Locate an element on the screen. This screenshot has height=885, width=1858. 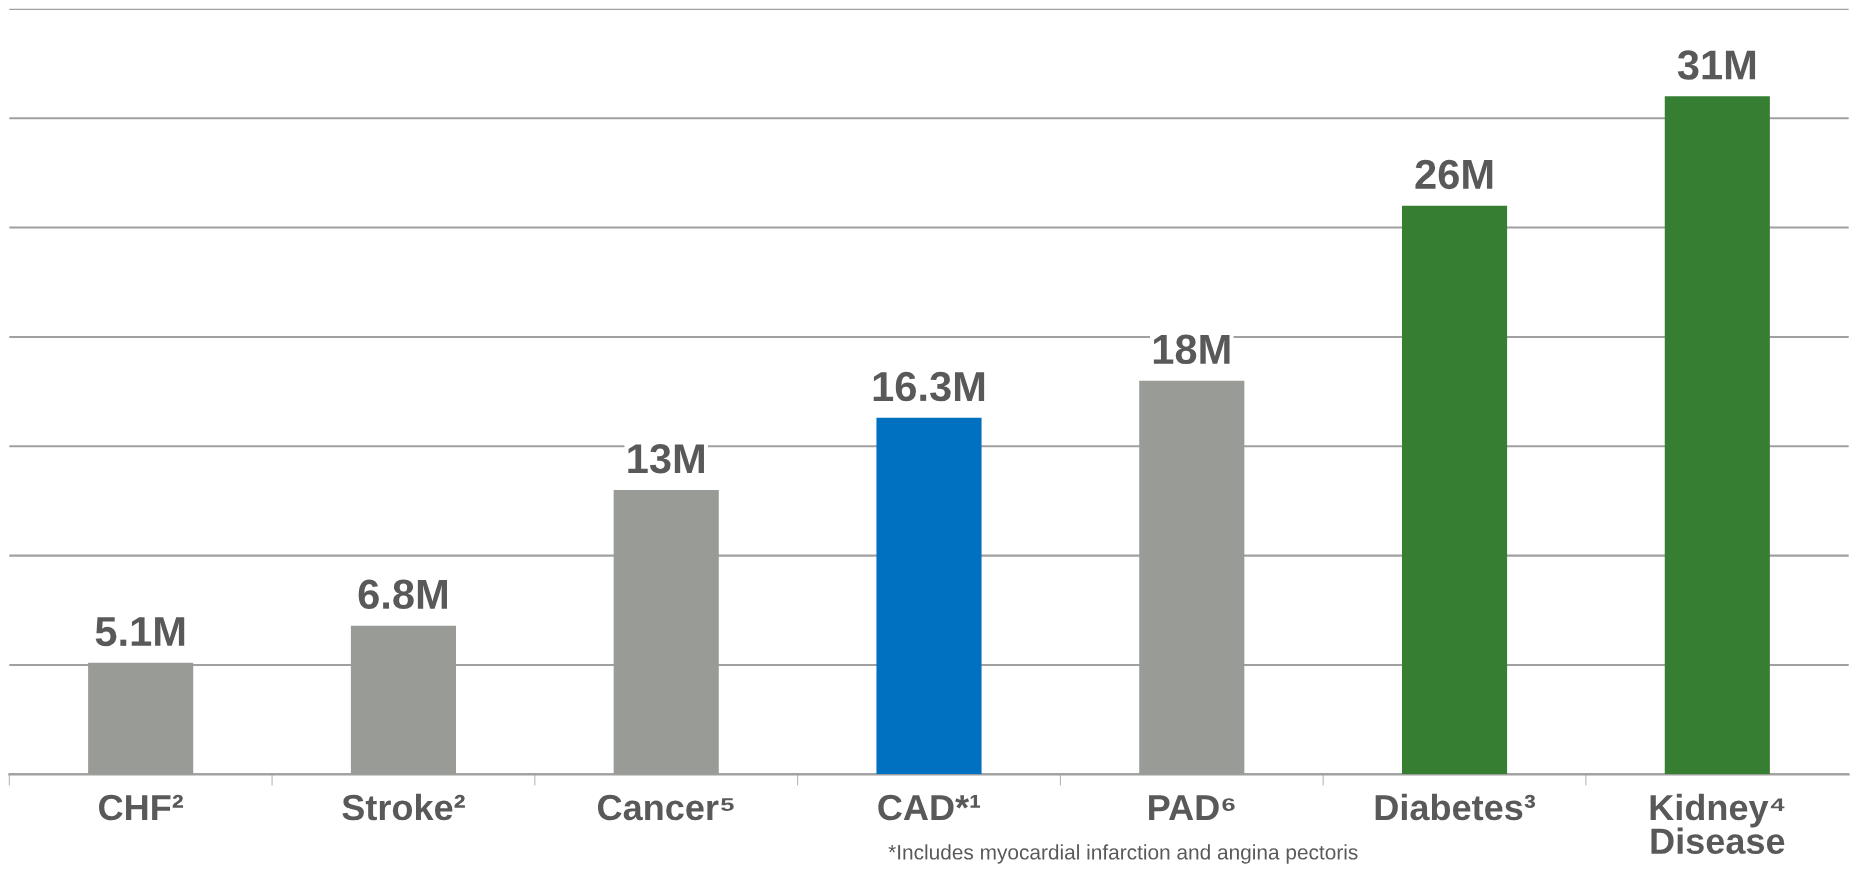
x-tick-label: Stroke² is located at coordinates (403, 807).